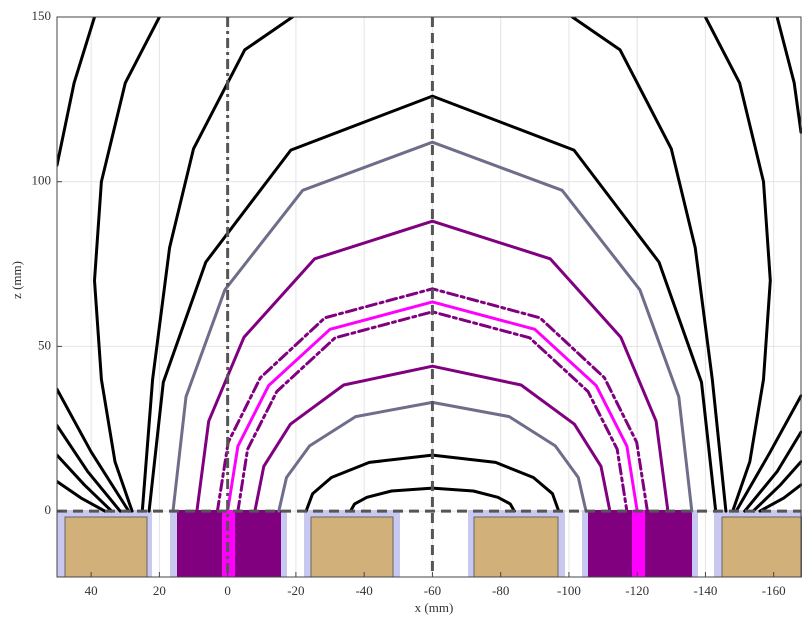 The height and width of the screenshot is (617, 802). What do you see at coordinates (500, 590) in the screenshot?
I see `x-tick-label: -80` at bounding box center [500, 590].